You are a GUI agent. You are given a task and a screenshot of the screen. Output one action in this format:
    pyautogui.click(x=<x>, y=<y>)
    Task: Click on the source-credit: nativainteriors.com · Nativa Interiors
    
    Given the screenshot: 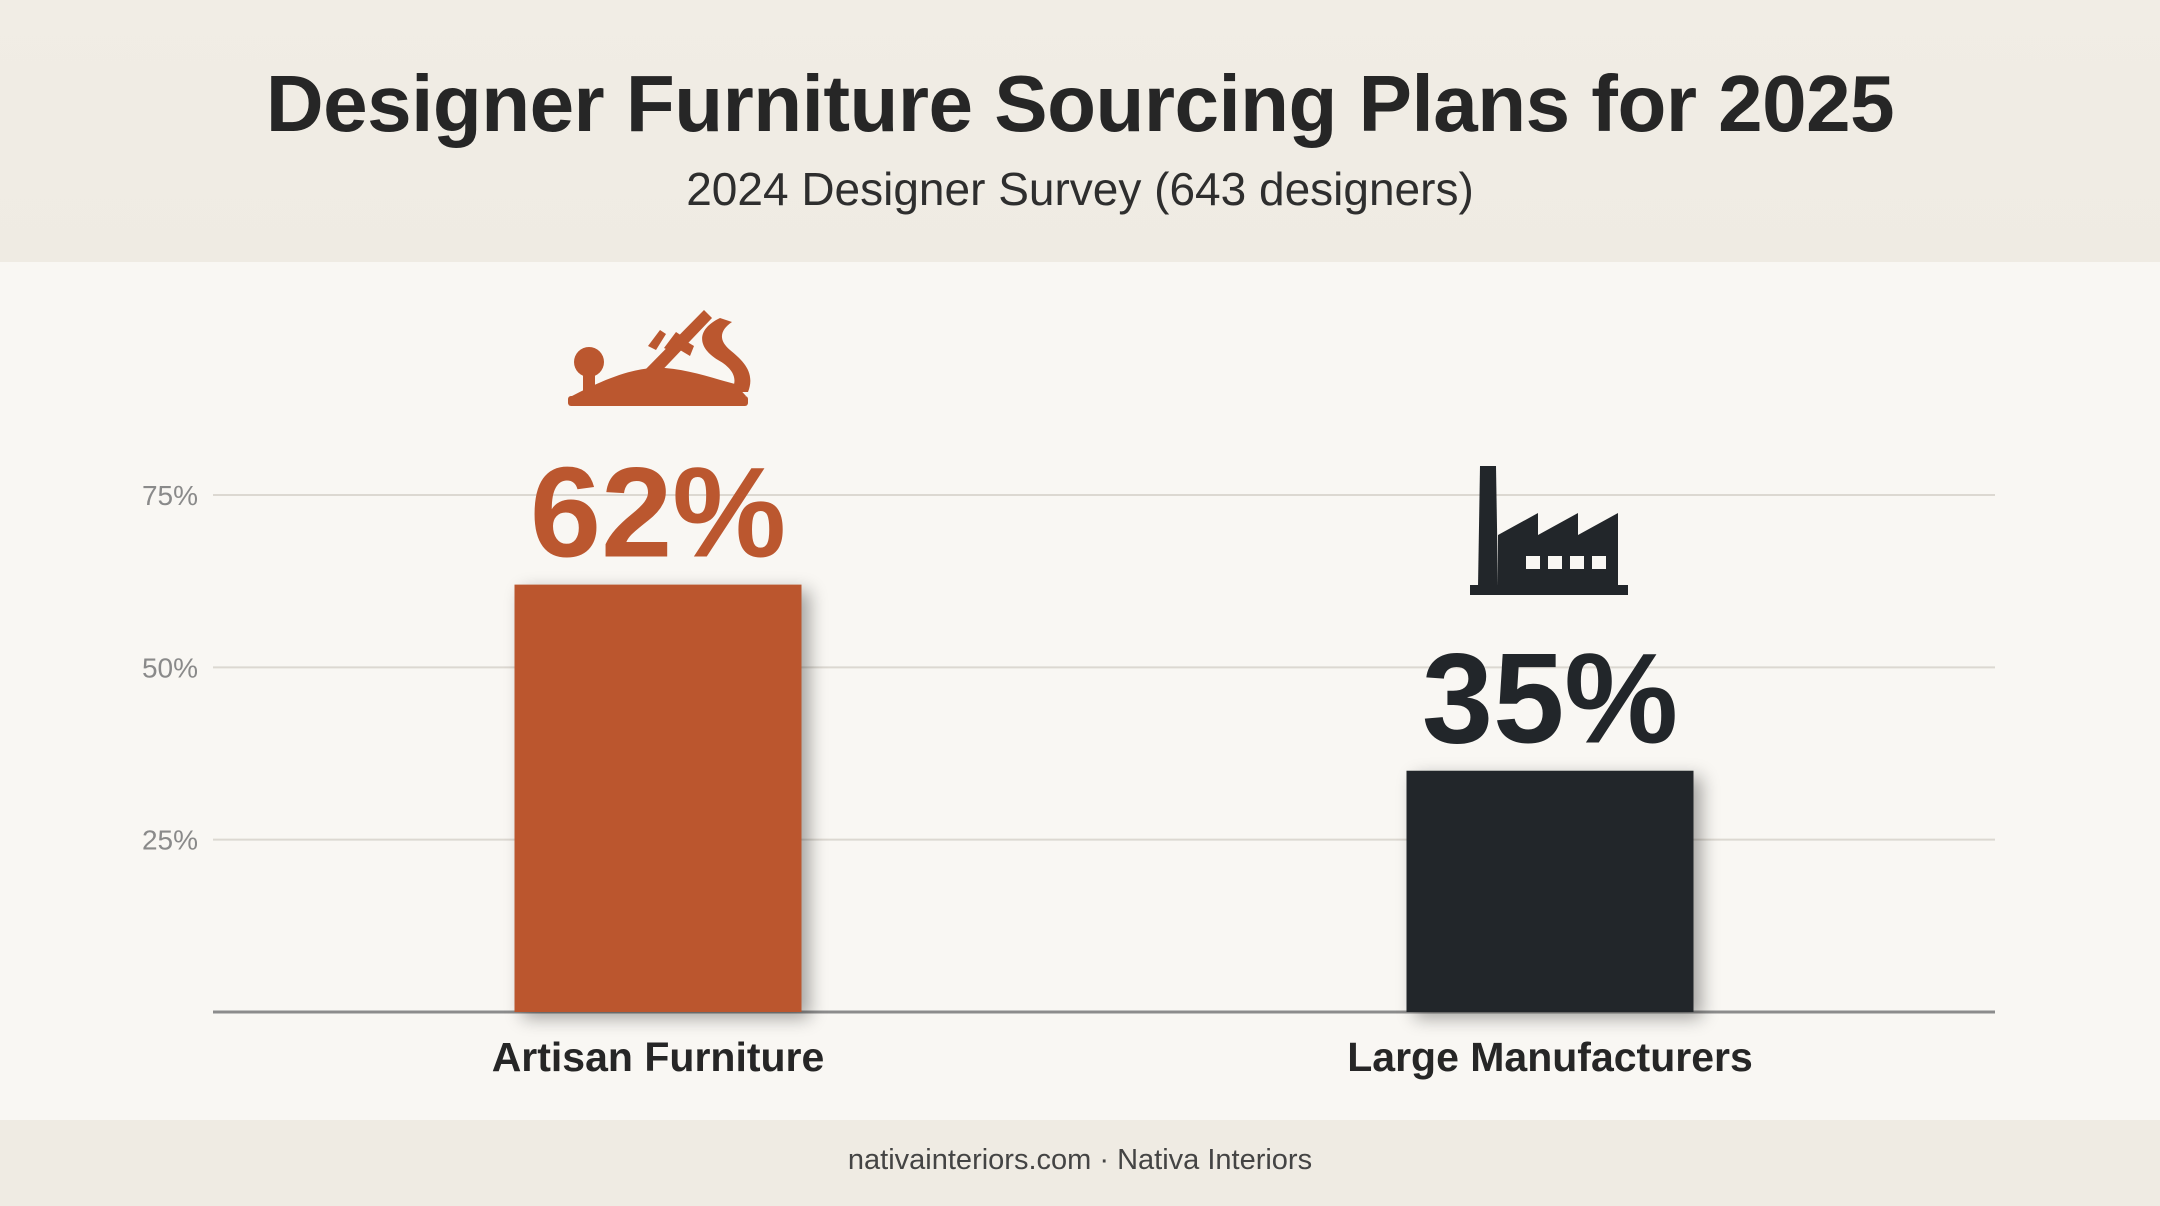 What is the action you would take?
    pyautogui.click(x=1080, y=1160)
    